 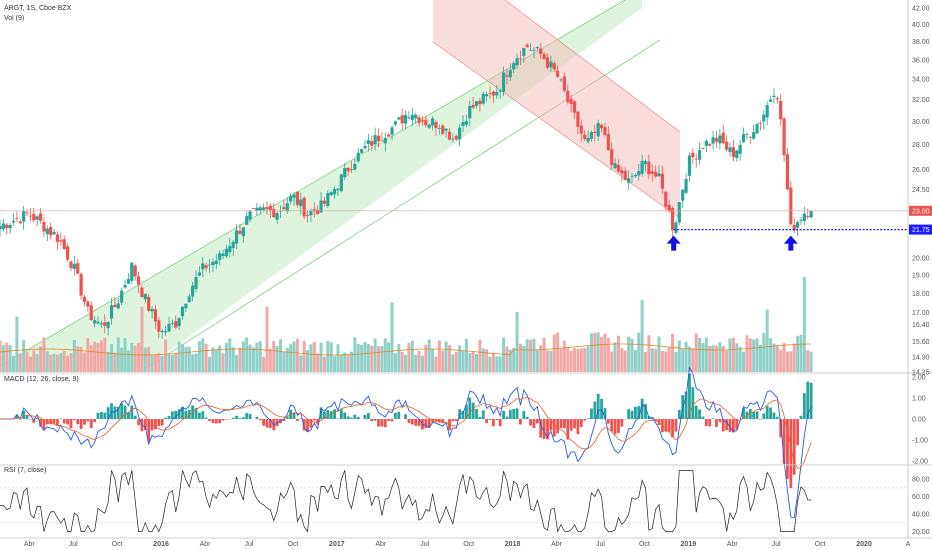 I want to click on macd-label: MACD (12, 26, close, 9), so click(x=41, y=379).